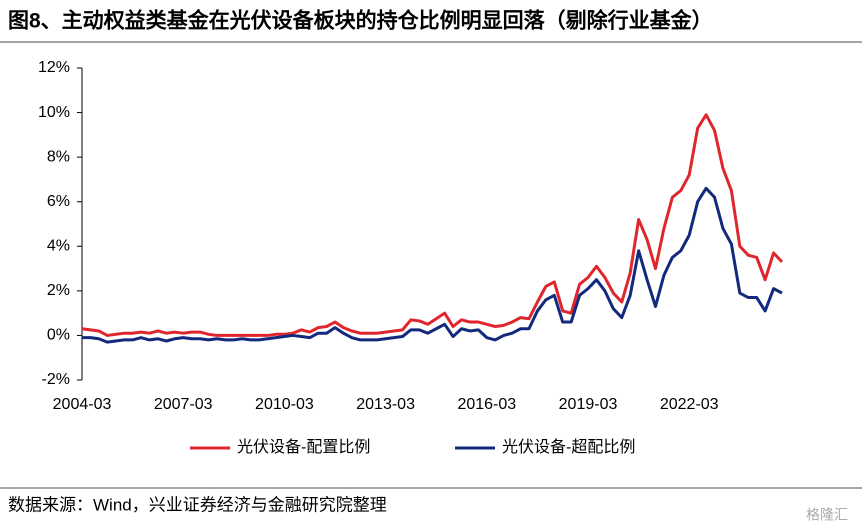  Describe the element at coordinates (197, 504) in the screenshot. I see `source: 数据来源：Wind，兴业证券经济与金融研究院整理` at that location.